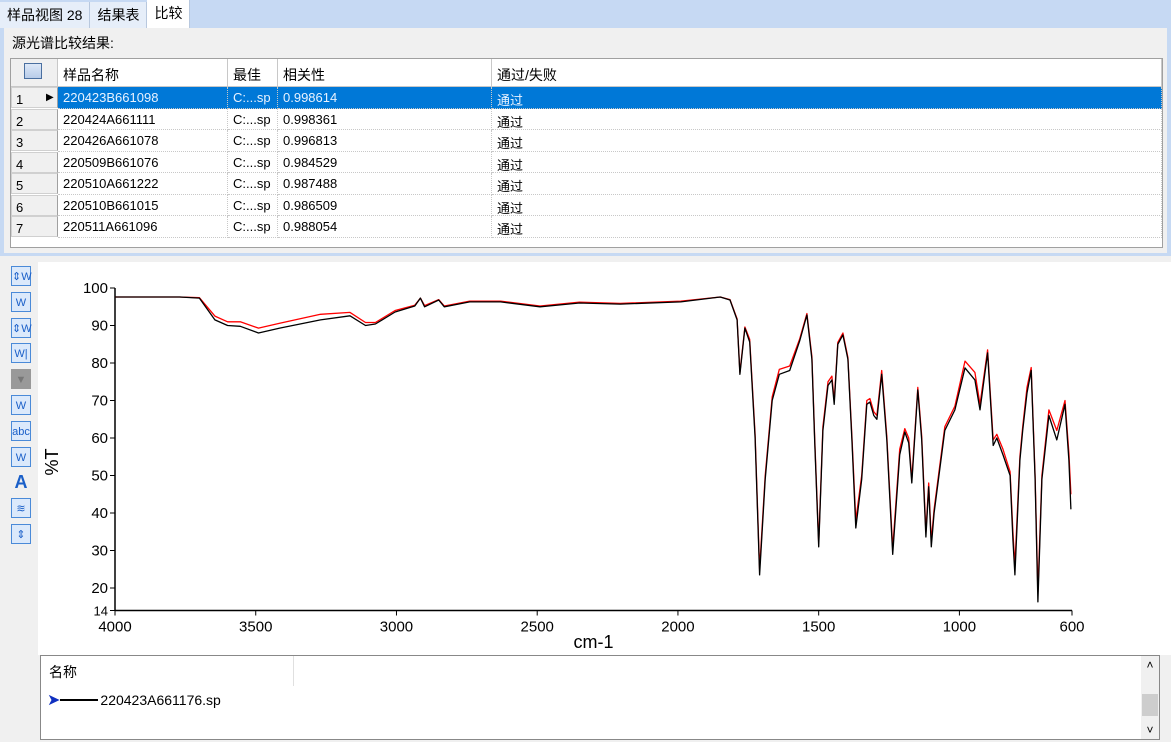 The height and width of the screenshot is (742, 1171). I want to click on y-tick-label: 60, so click(99, 438).